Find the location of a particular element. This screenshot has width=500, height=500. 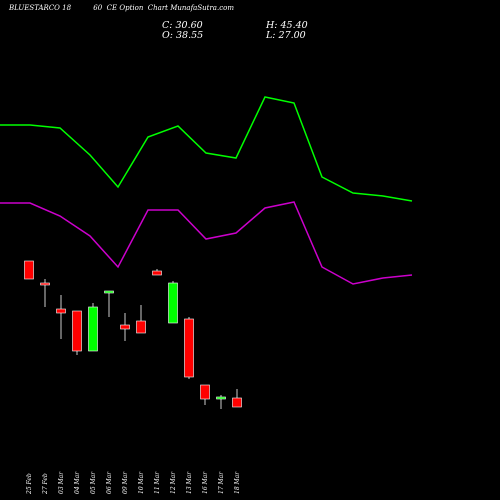

x-tick-label: 13 Mar is located at coordinates (189, 482).